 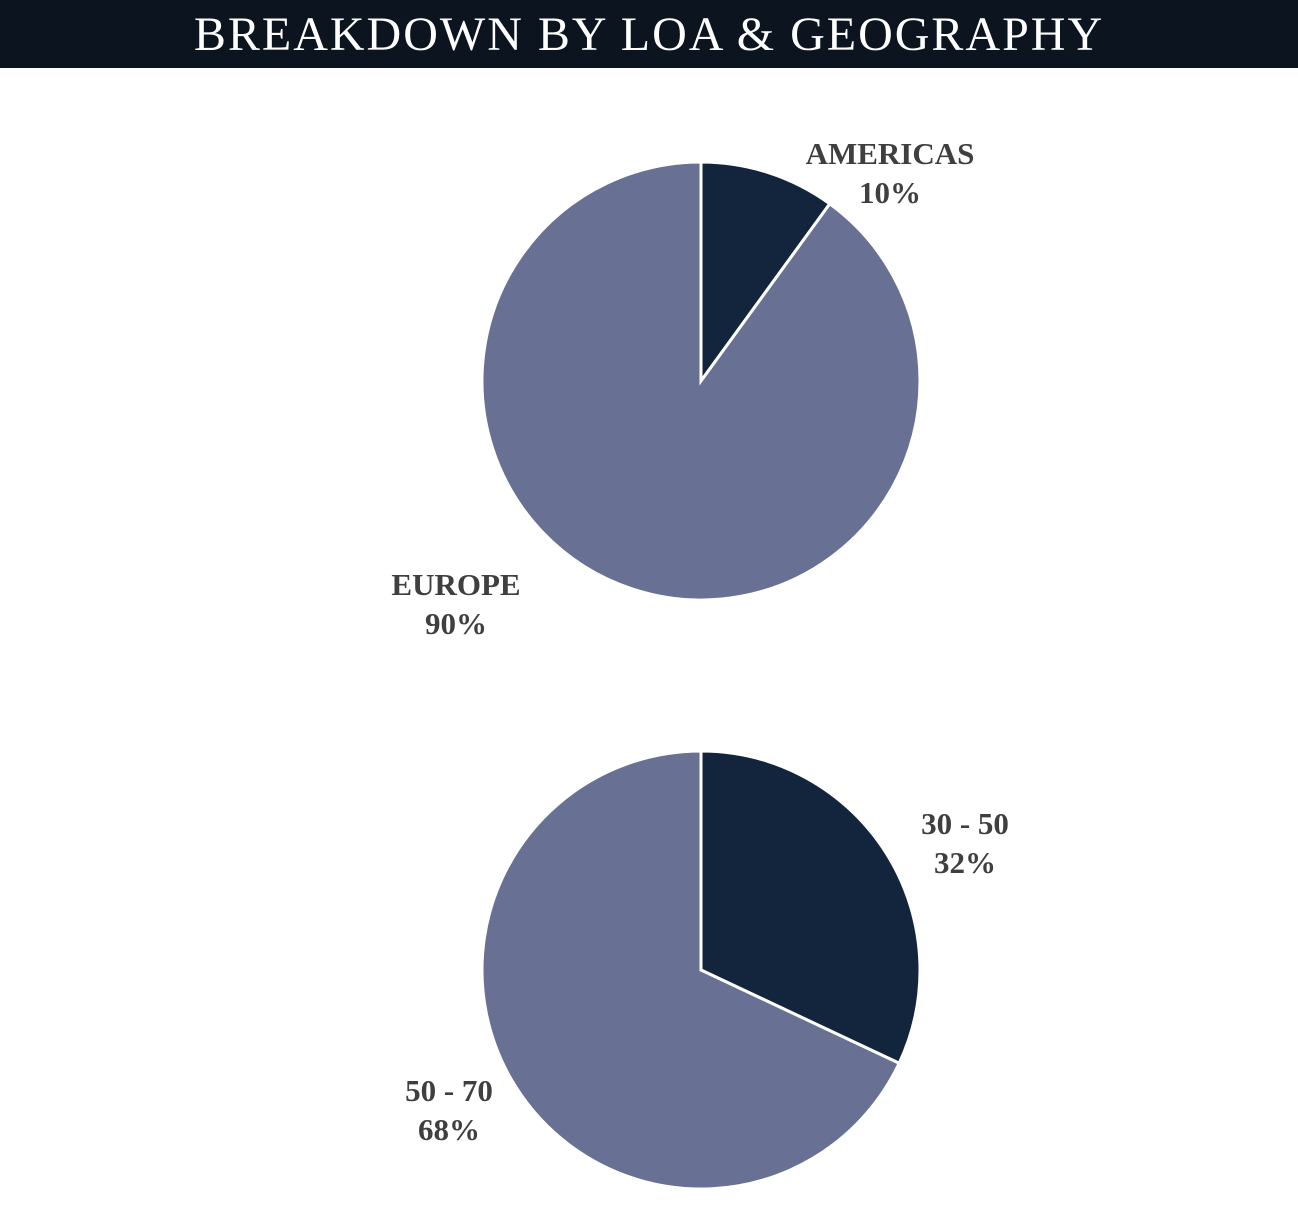 I want to click on slice-label-americas: AMERICAS, so click(x=890, y=153).